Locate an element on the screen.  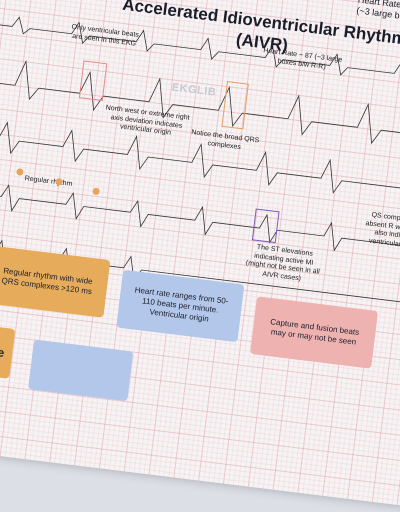
card-text: ide is located at coordinates (3, 351).